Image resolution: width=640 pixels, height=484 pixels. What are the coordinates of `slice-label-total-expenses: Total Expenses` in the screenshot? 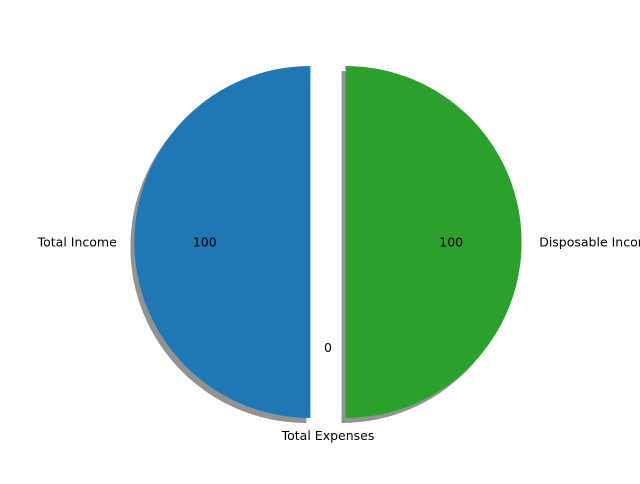 It's located at (328, 435).